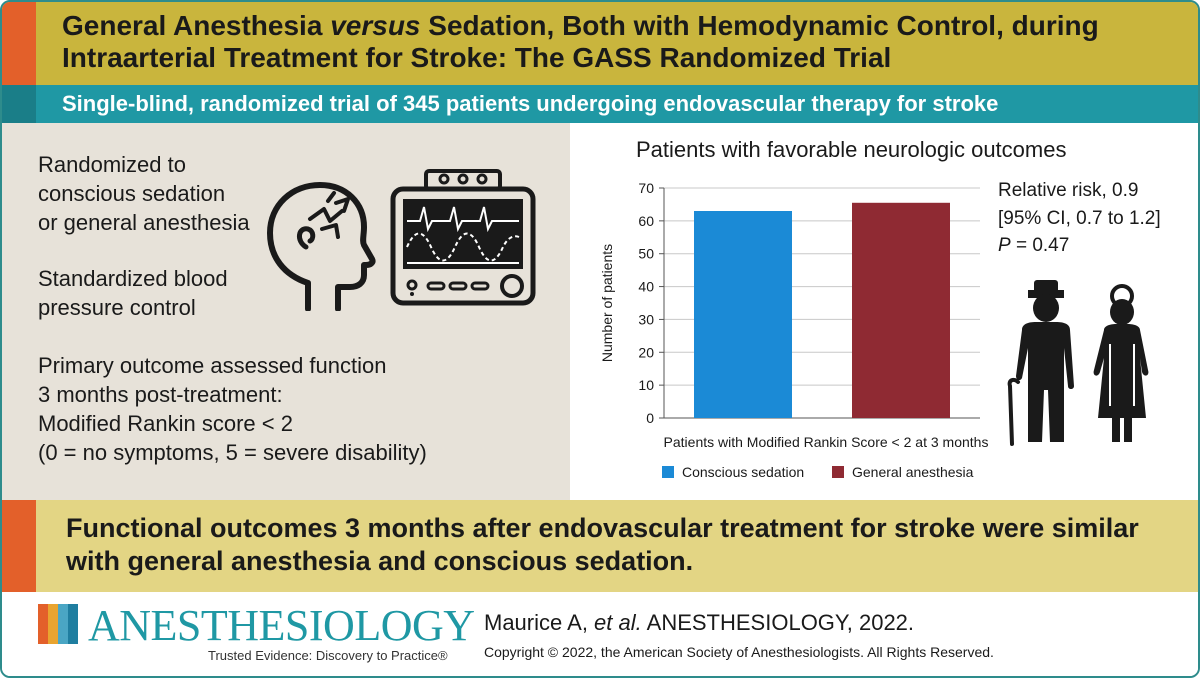  What do you see at coordinates (913, 472) in the screenshot?
I see `legend-label: General anesthesia` at bounding box center [913, 472].